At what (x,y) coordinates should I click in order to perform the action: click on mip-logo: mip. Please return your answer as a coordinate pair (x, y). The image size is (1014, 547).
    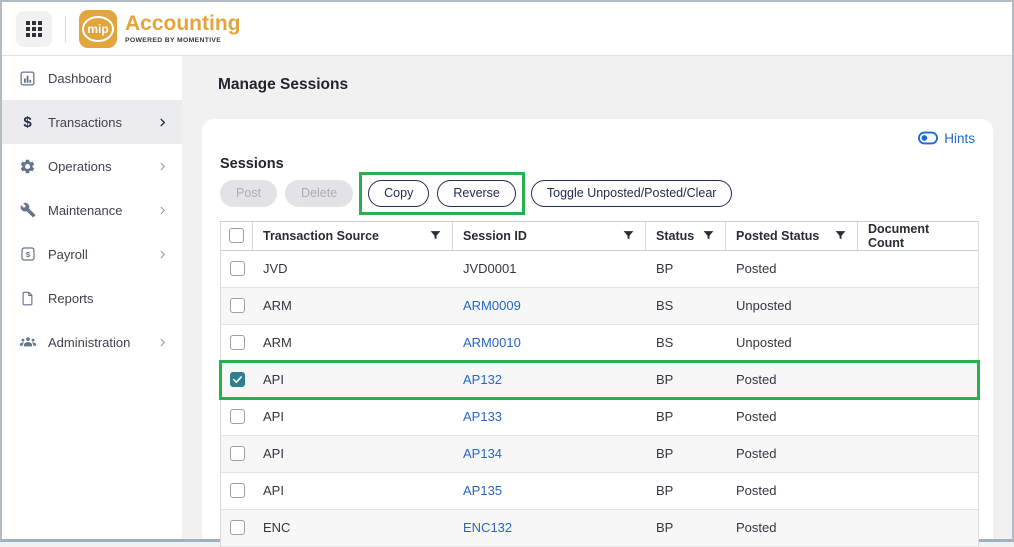
    Looking at the image, I should click on (98, 28).